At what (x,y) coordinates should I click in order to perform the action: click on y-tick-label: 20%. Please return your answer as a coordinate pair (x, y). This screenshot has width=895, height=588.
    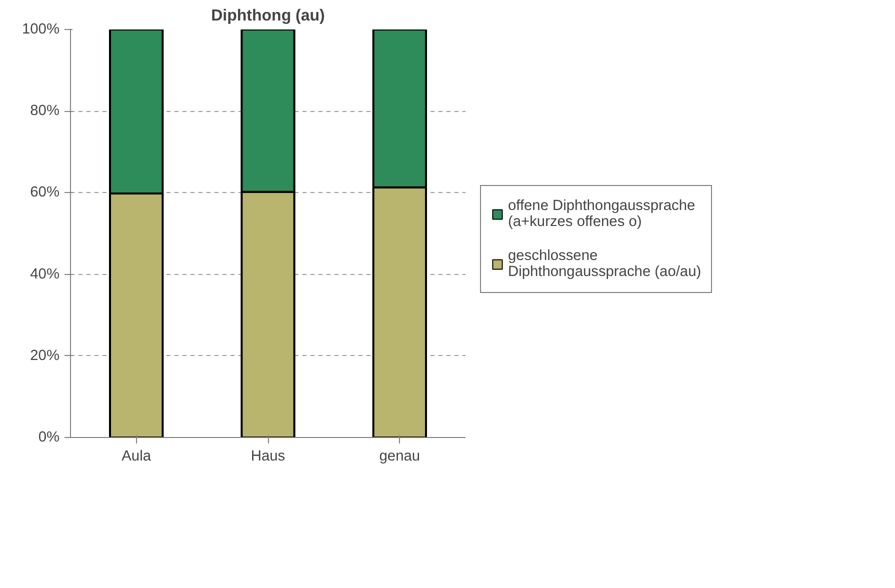
    Looking at the image, I should click on (45, 356).